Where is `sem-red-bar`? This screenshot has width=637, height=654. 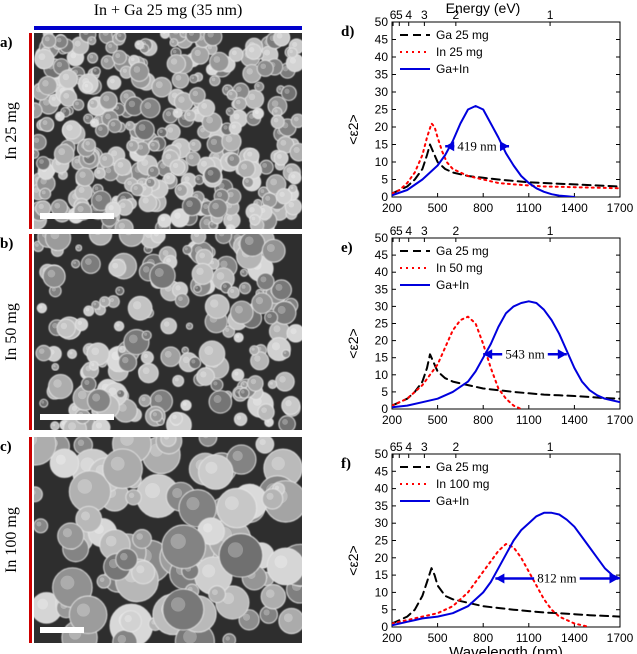 sem-red-bar is located at coordinates (30, 332).